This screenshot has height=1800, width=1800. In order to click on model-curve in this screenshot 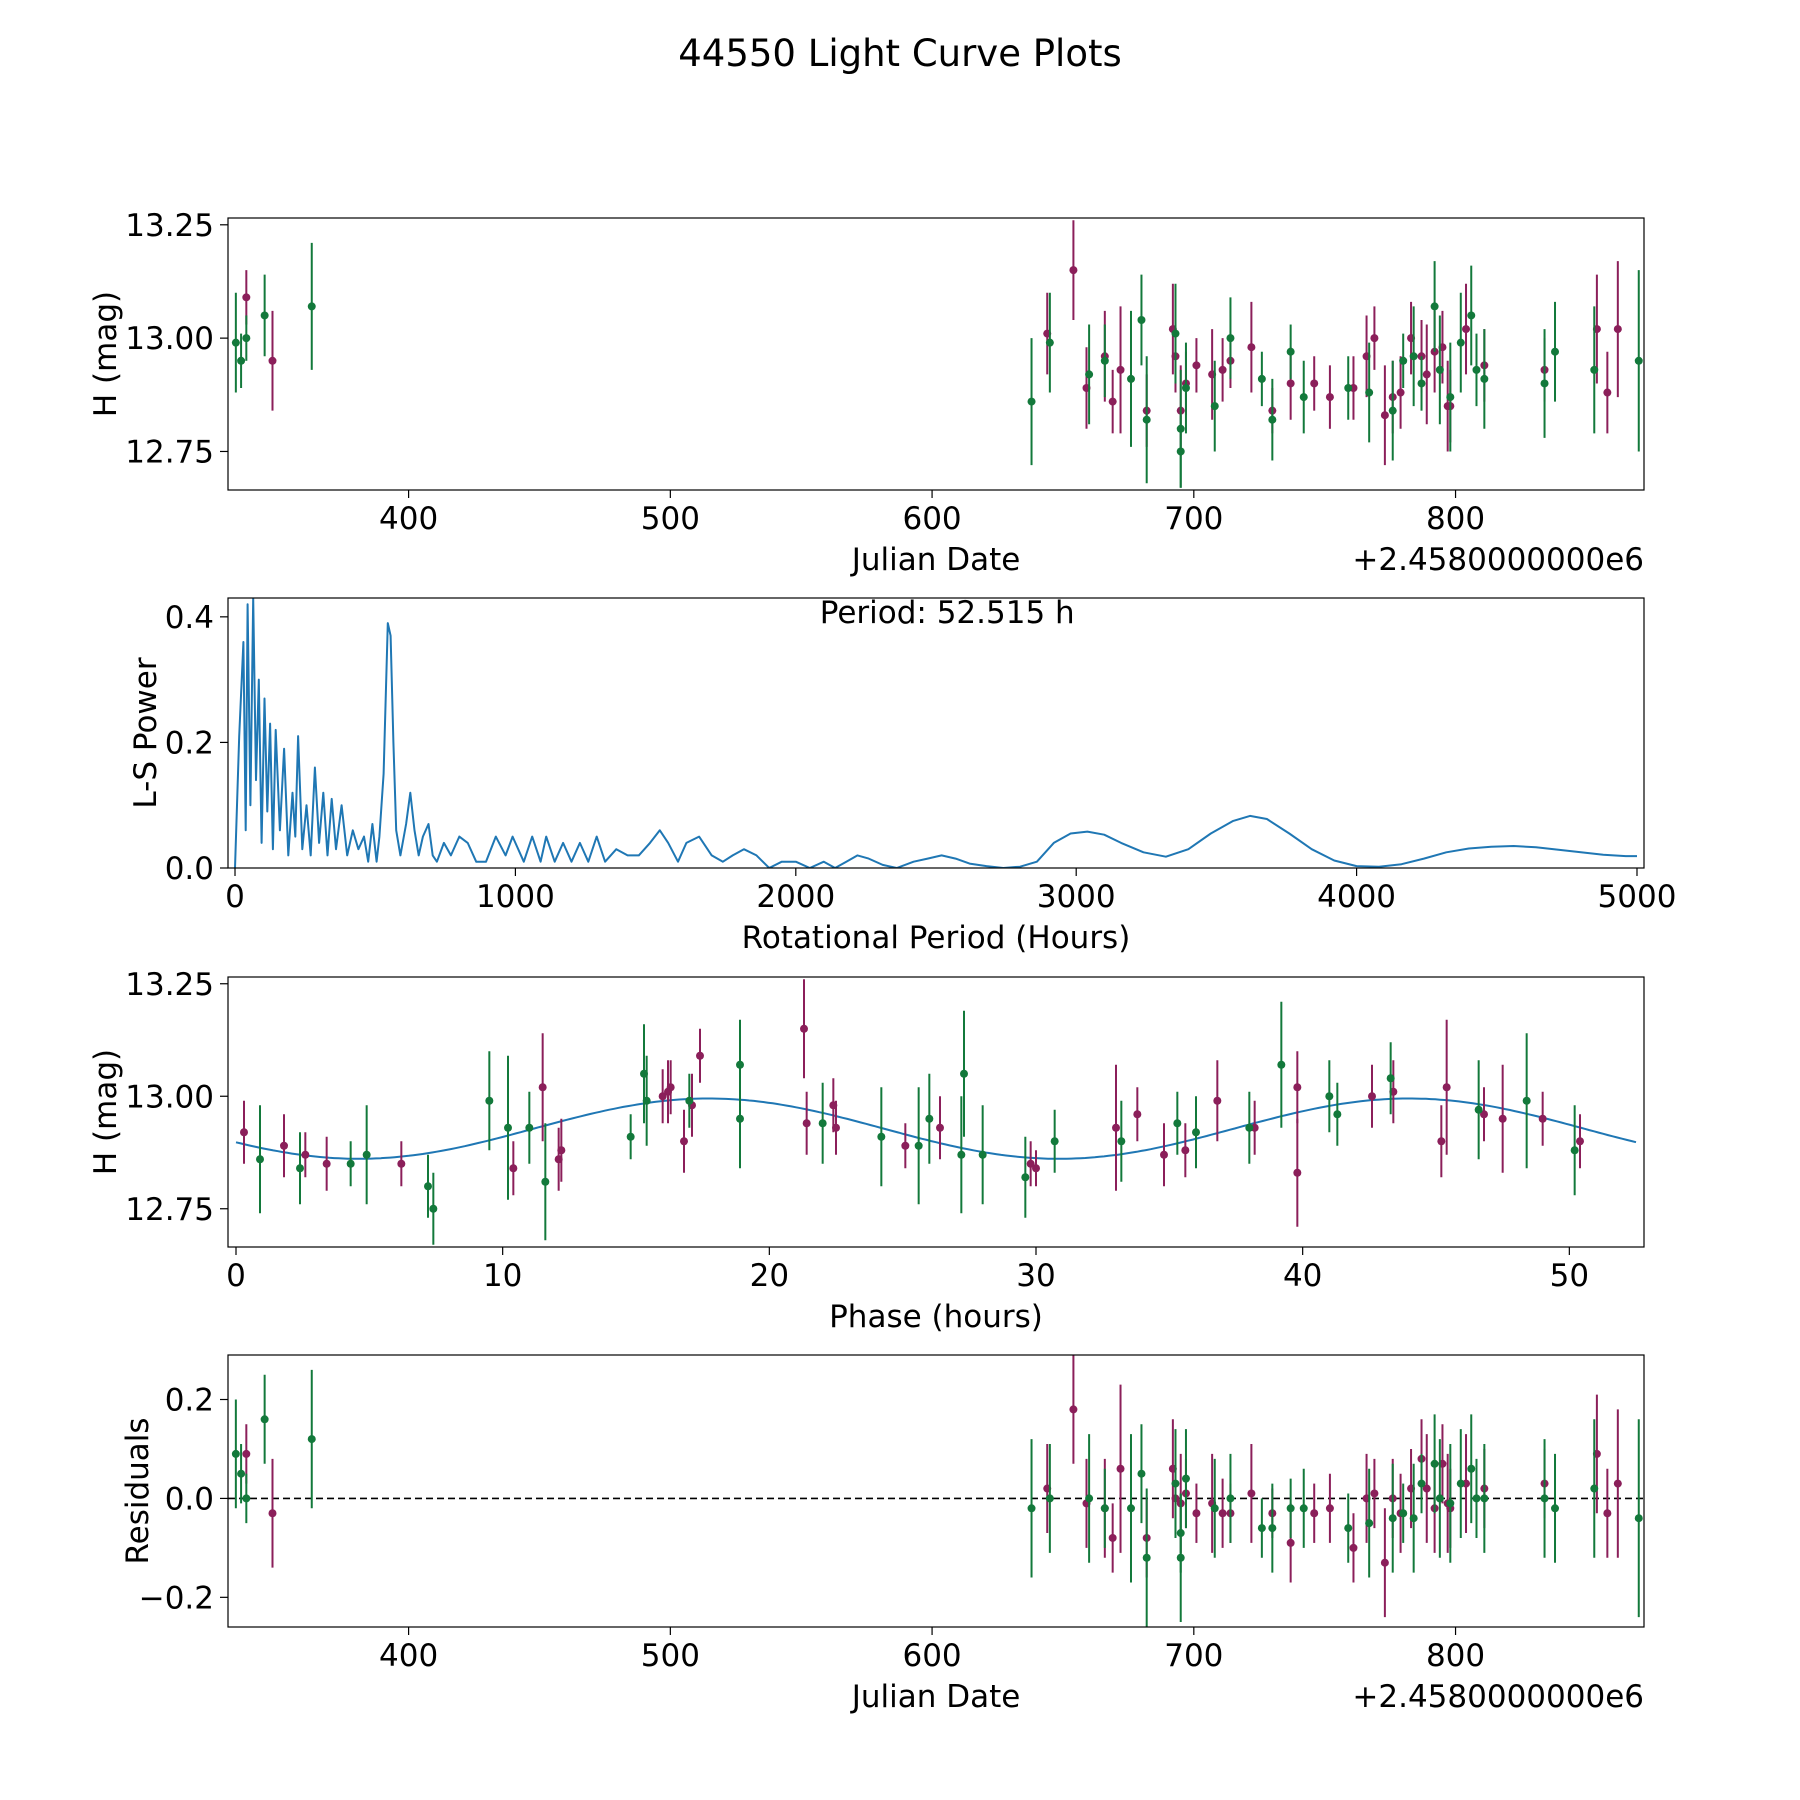, I will do `click(936, 1128)`.